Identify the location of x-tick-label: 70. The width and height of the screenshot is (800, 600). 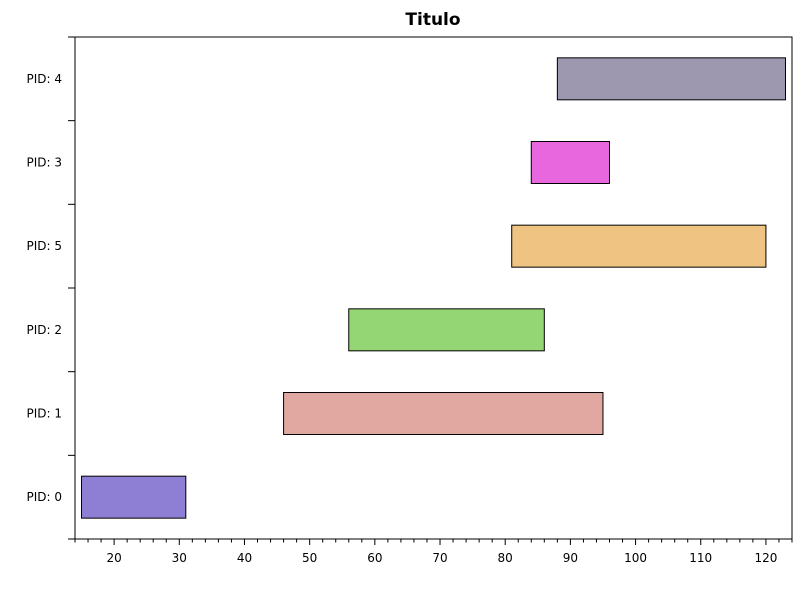
(439, 558).